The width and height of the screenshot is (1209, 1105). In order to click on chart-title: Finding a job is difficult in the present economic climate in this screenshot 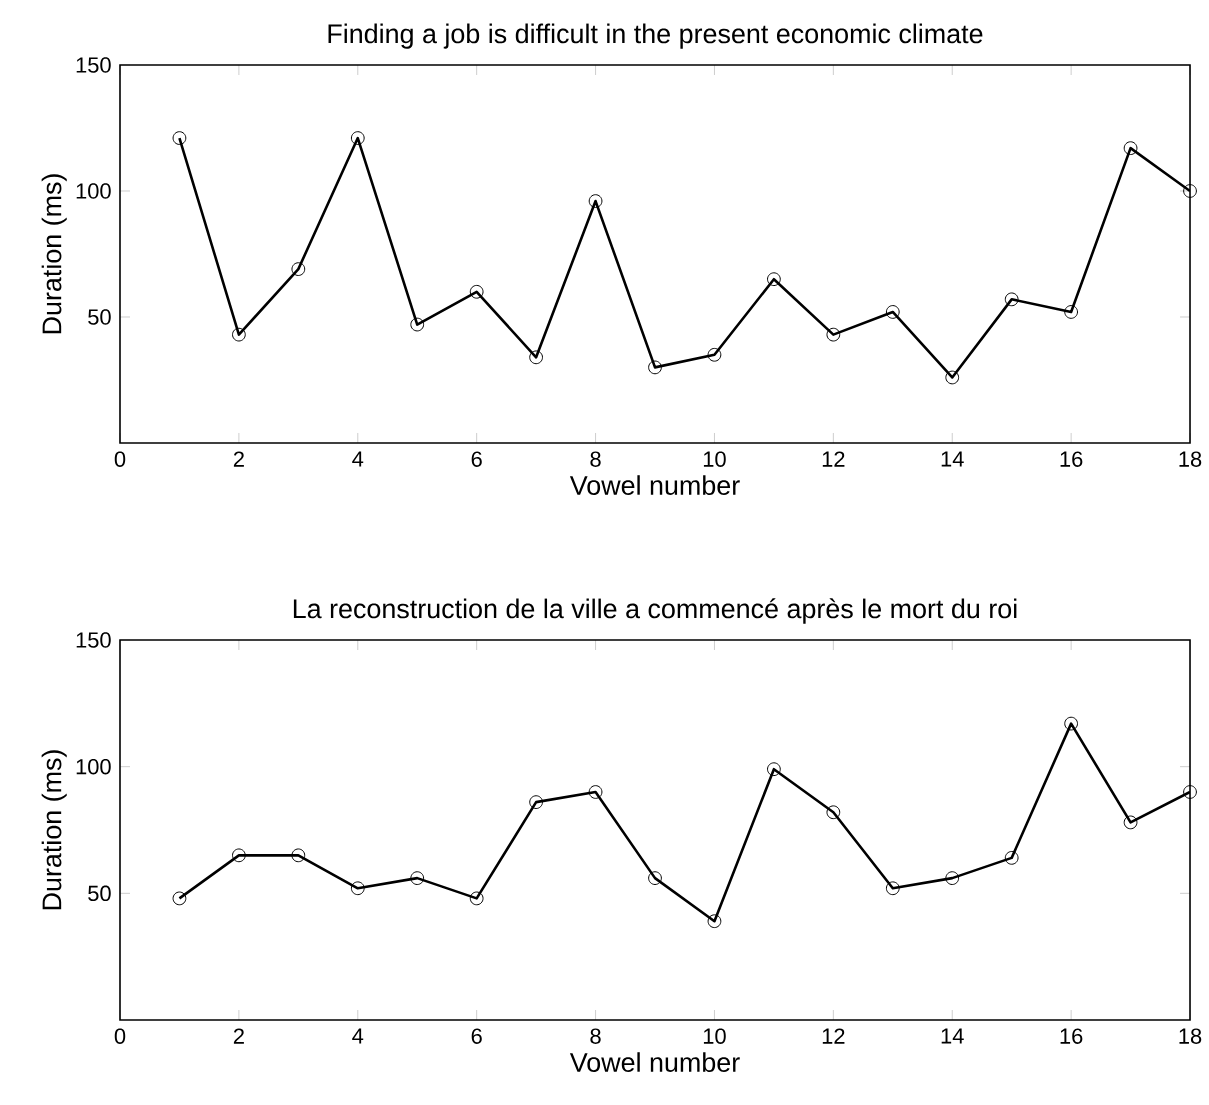, I will do `click(655, 36)`.